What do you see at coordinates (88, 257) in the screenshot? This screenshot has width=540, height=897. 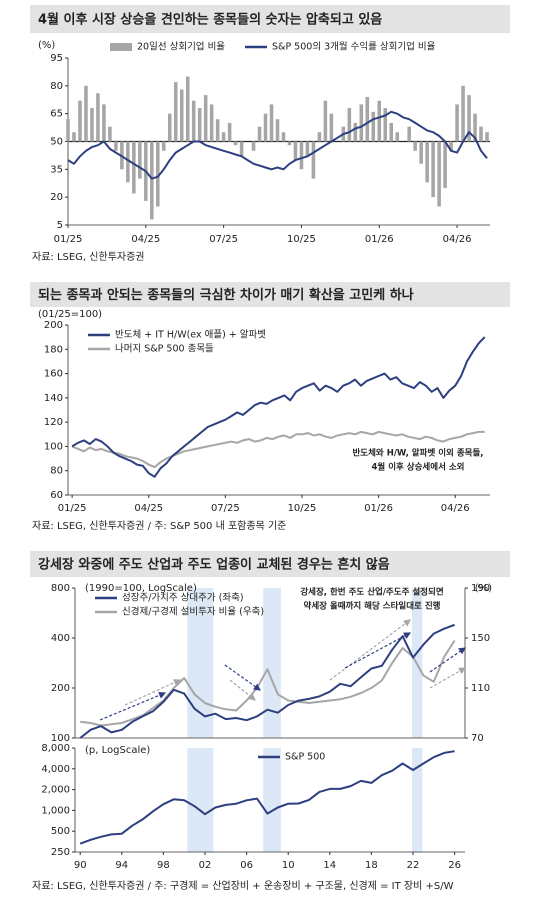 I see `source-note: 자료: LSEG, 신한투자증권` at bounding box center [88, 257].